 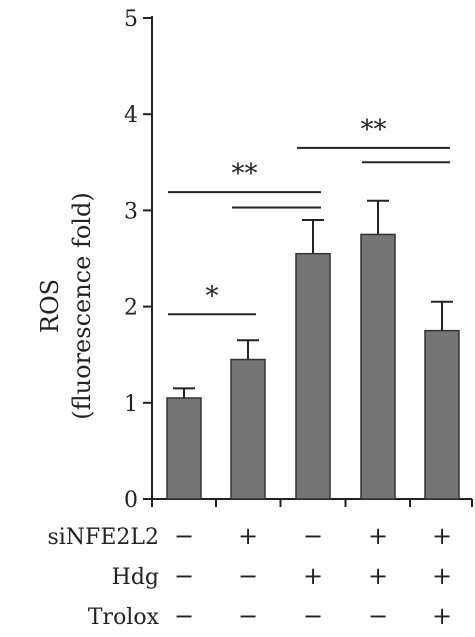 I want to click on y-tick-label: 0, so click(x=131, y=500).